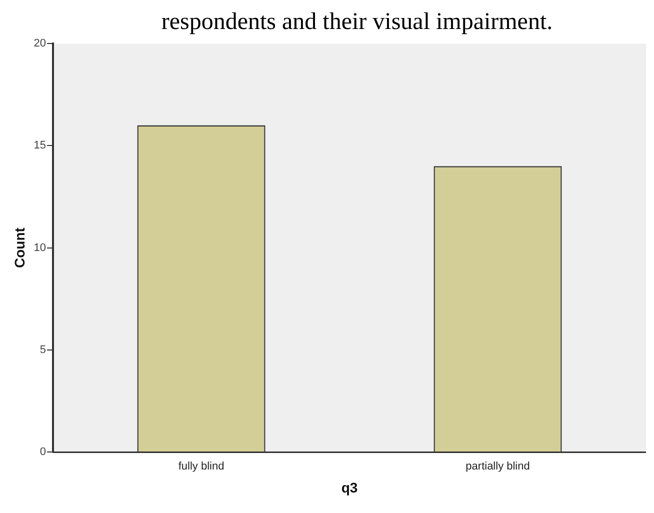 Image resolution: width=654 pixels, height=513 pixels. What do you see at coordinates (357, 22) in the screenshot?
I see `chart-title: respondents and their visual impairment.` at bounding box center [357, 22].